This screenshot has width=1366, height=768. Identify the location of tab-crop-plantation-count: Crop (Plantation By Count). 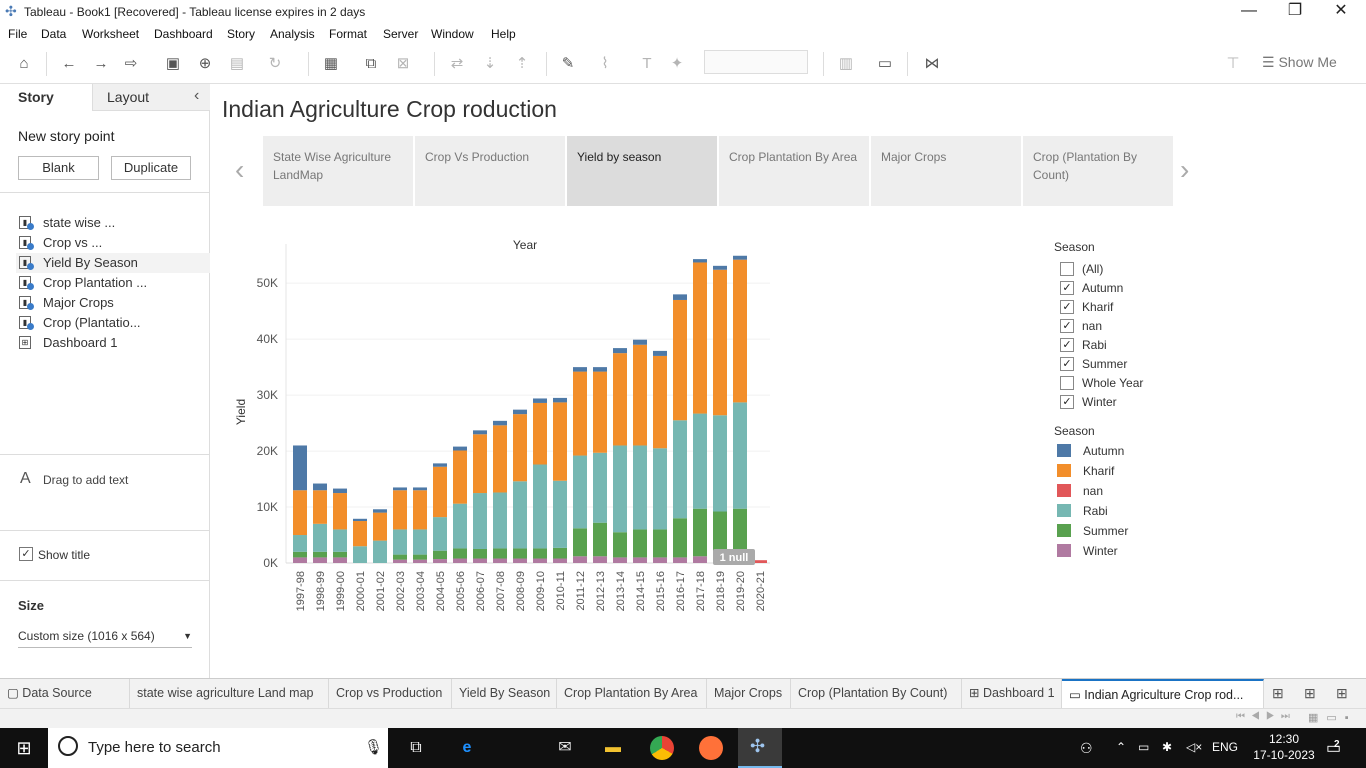
(876, 693).